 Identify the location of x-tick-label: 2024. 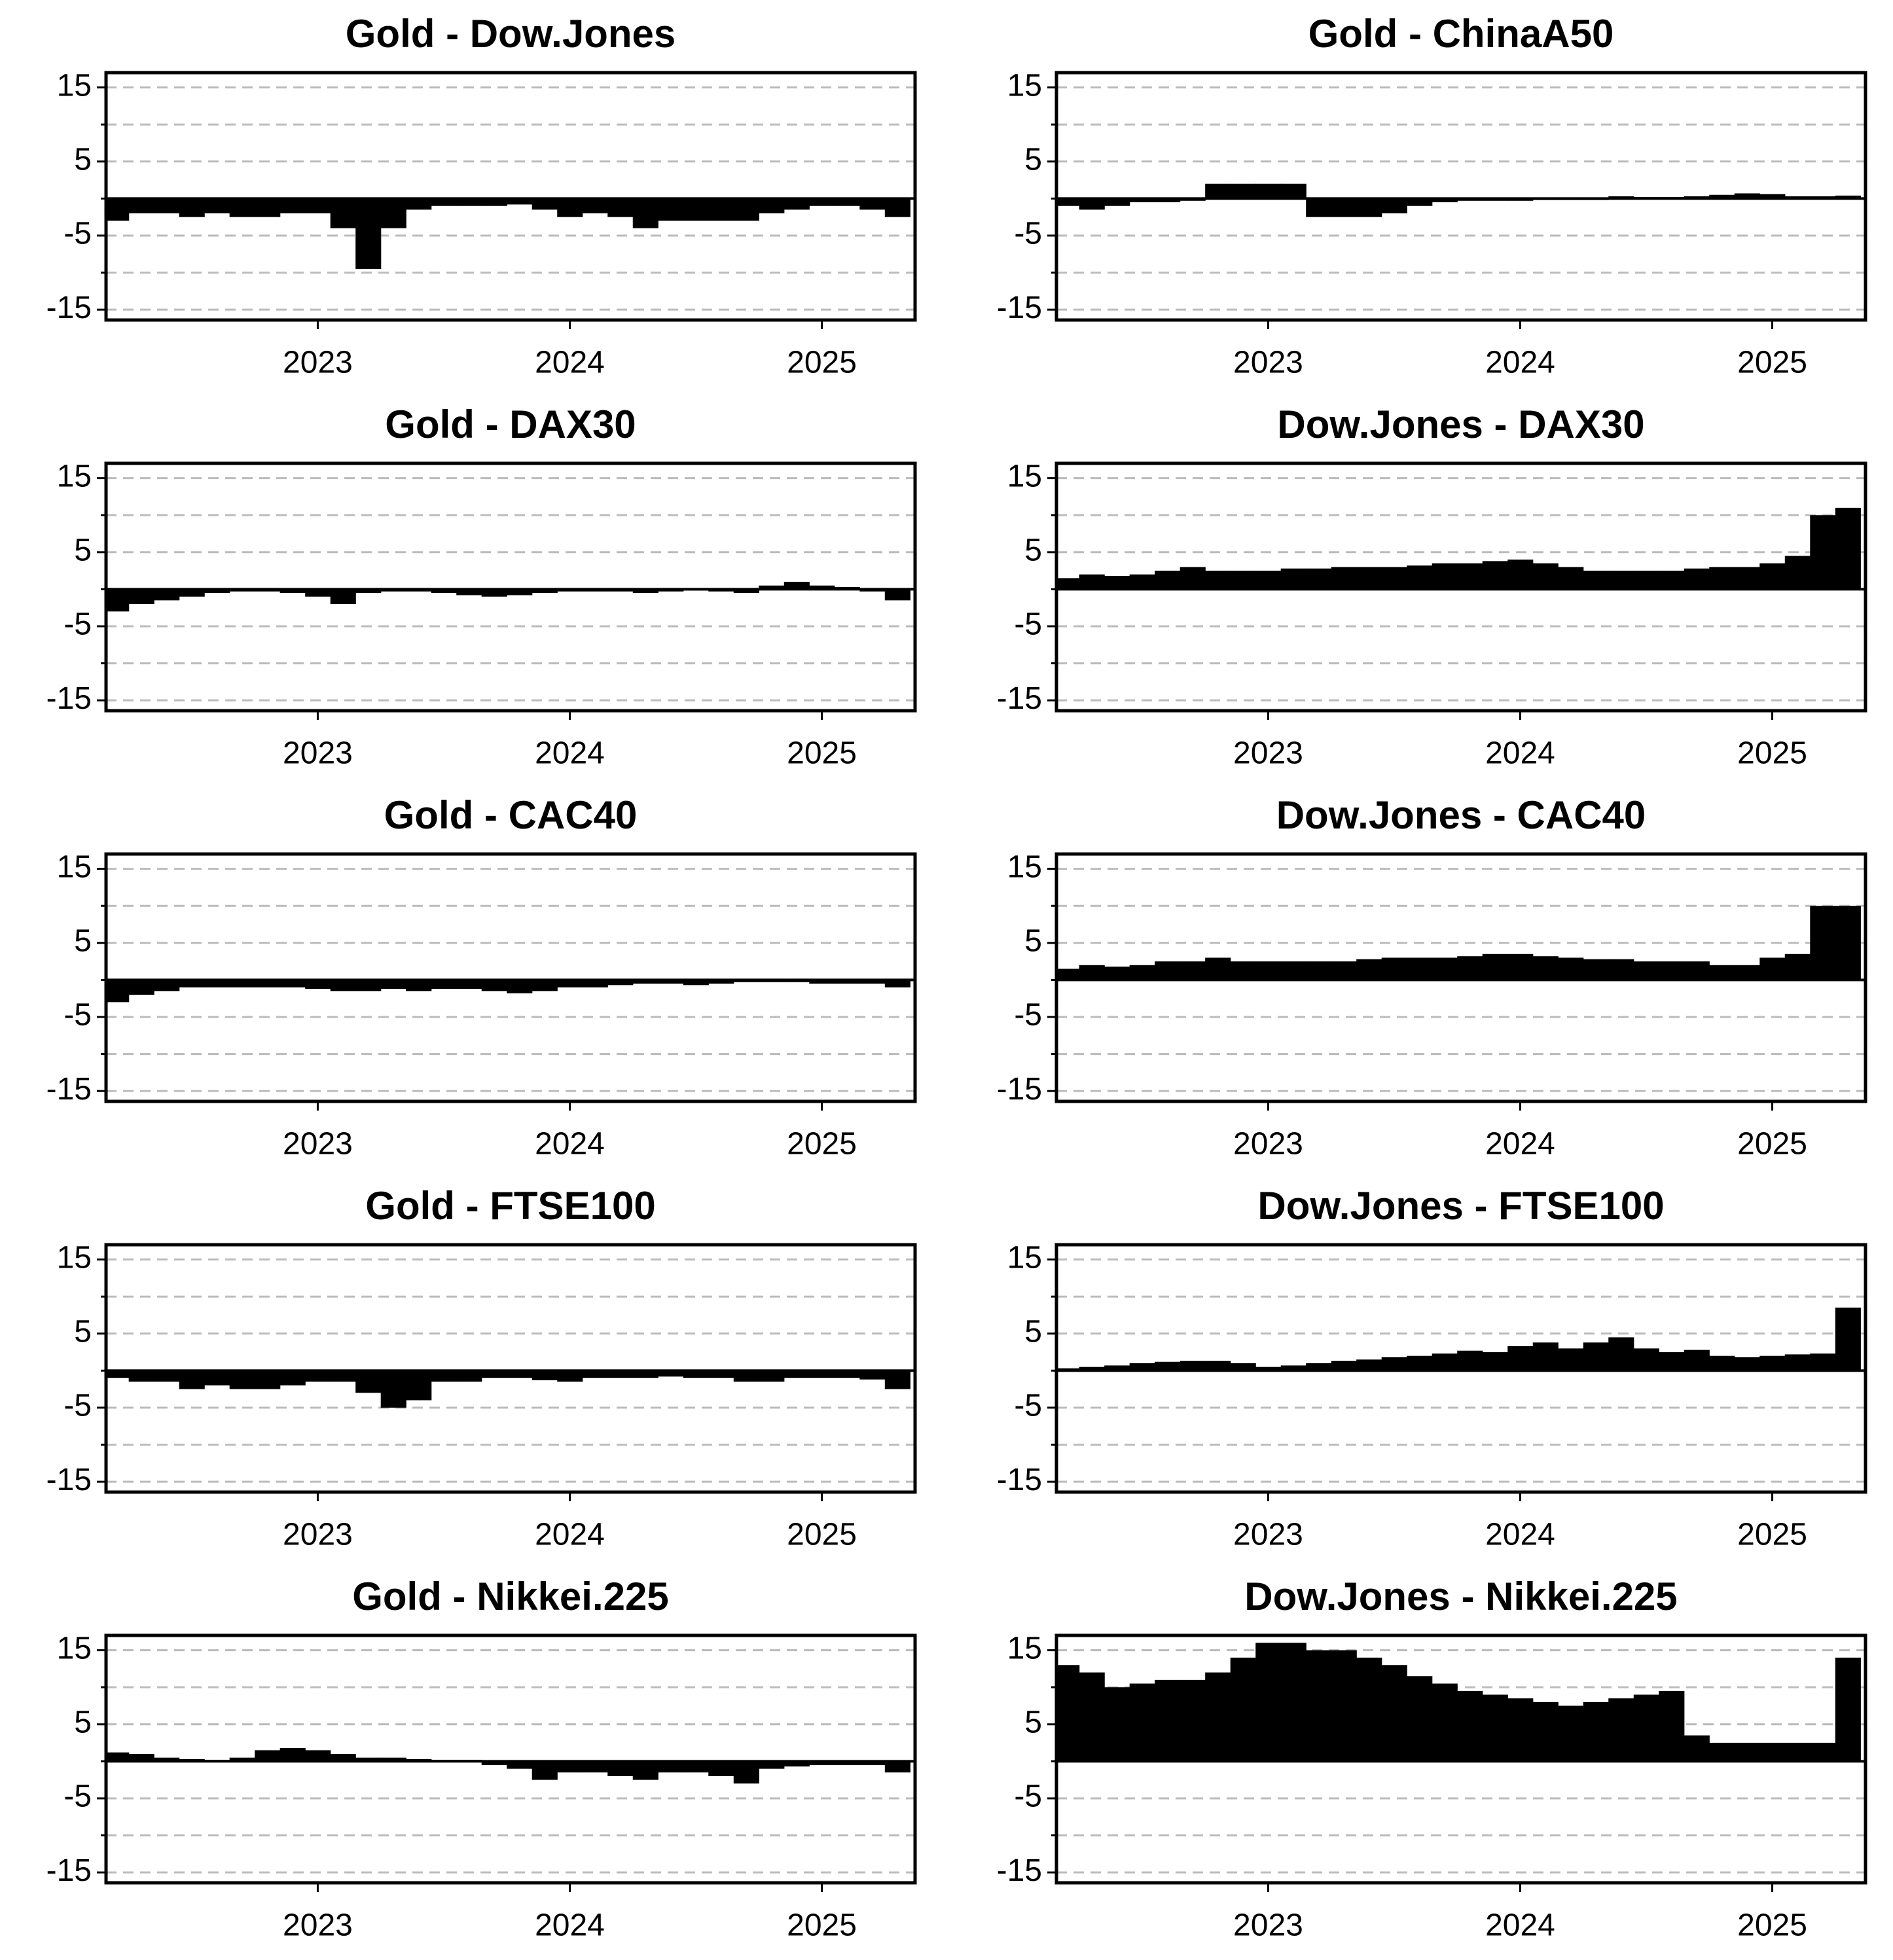
(1520, 1535).